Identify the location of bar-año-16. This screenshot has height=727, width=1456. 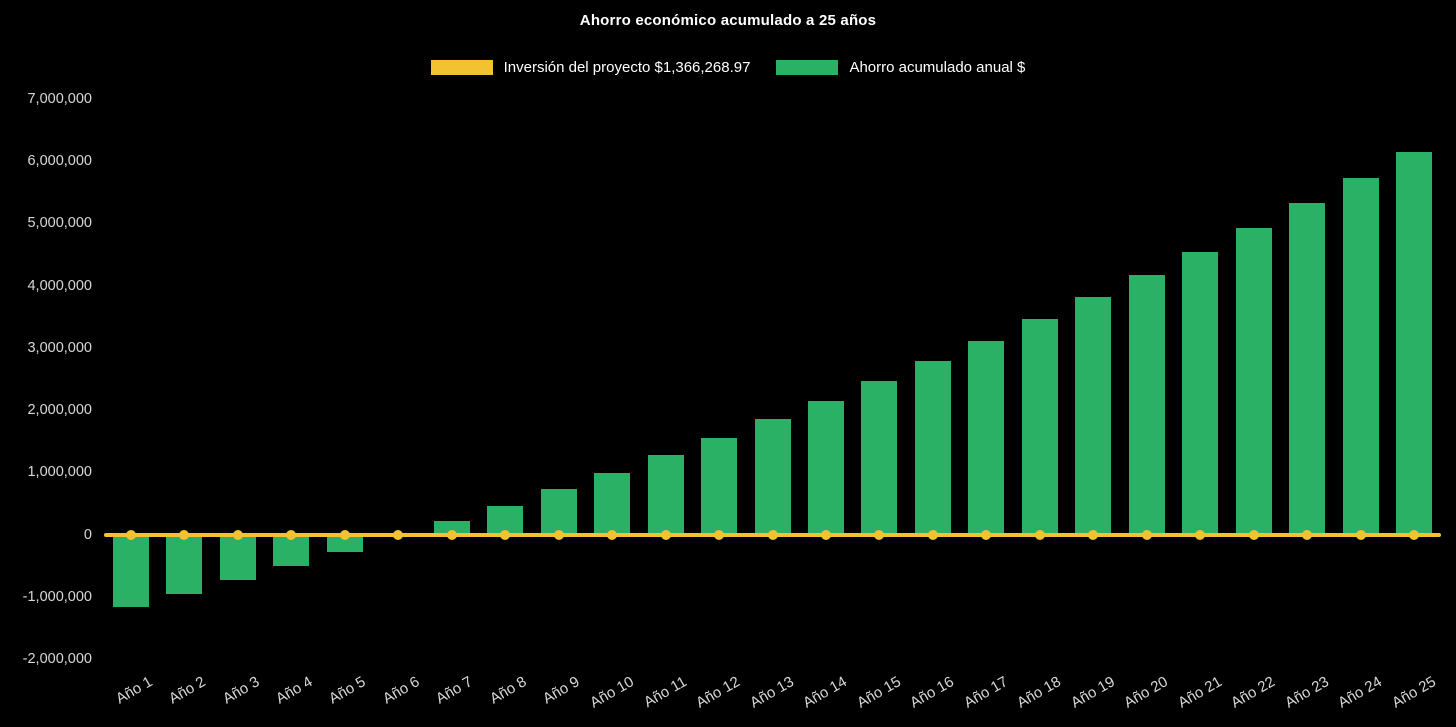
(932, 448).